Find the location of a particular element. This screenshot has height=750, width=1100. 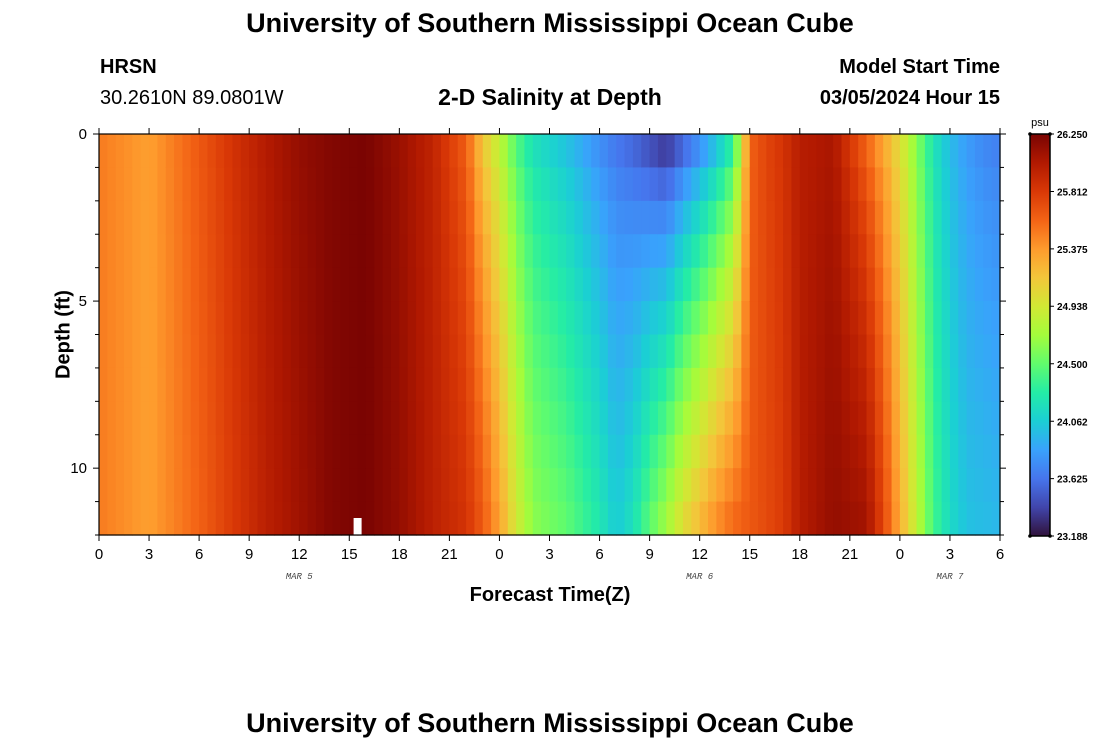

y-axis-label: Depth (ft) is located at coordinates (64, 335).